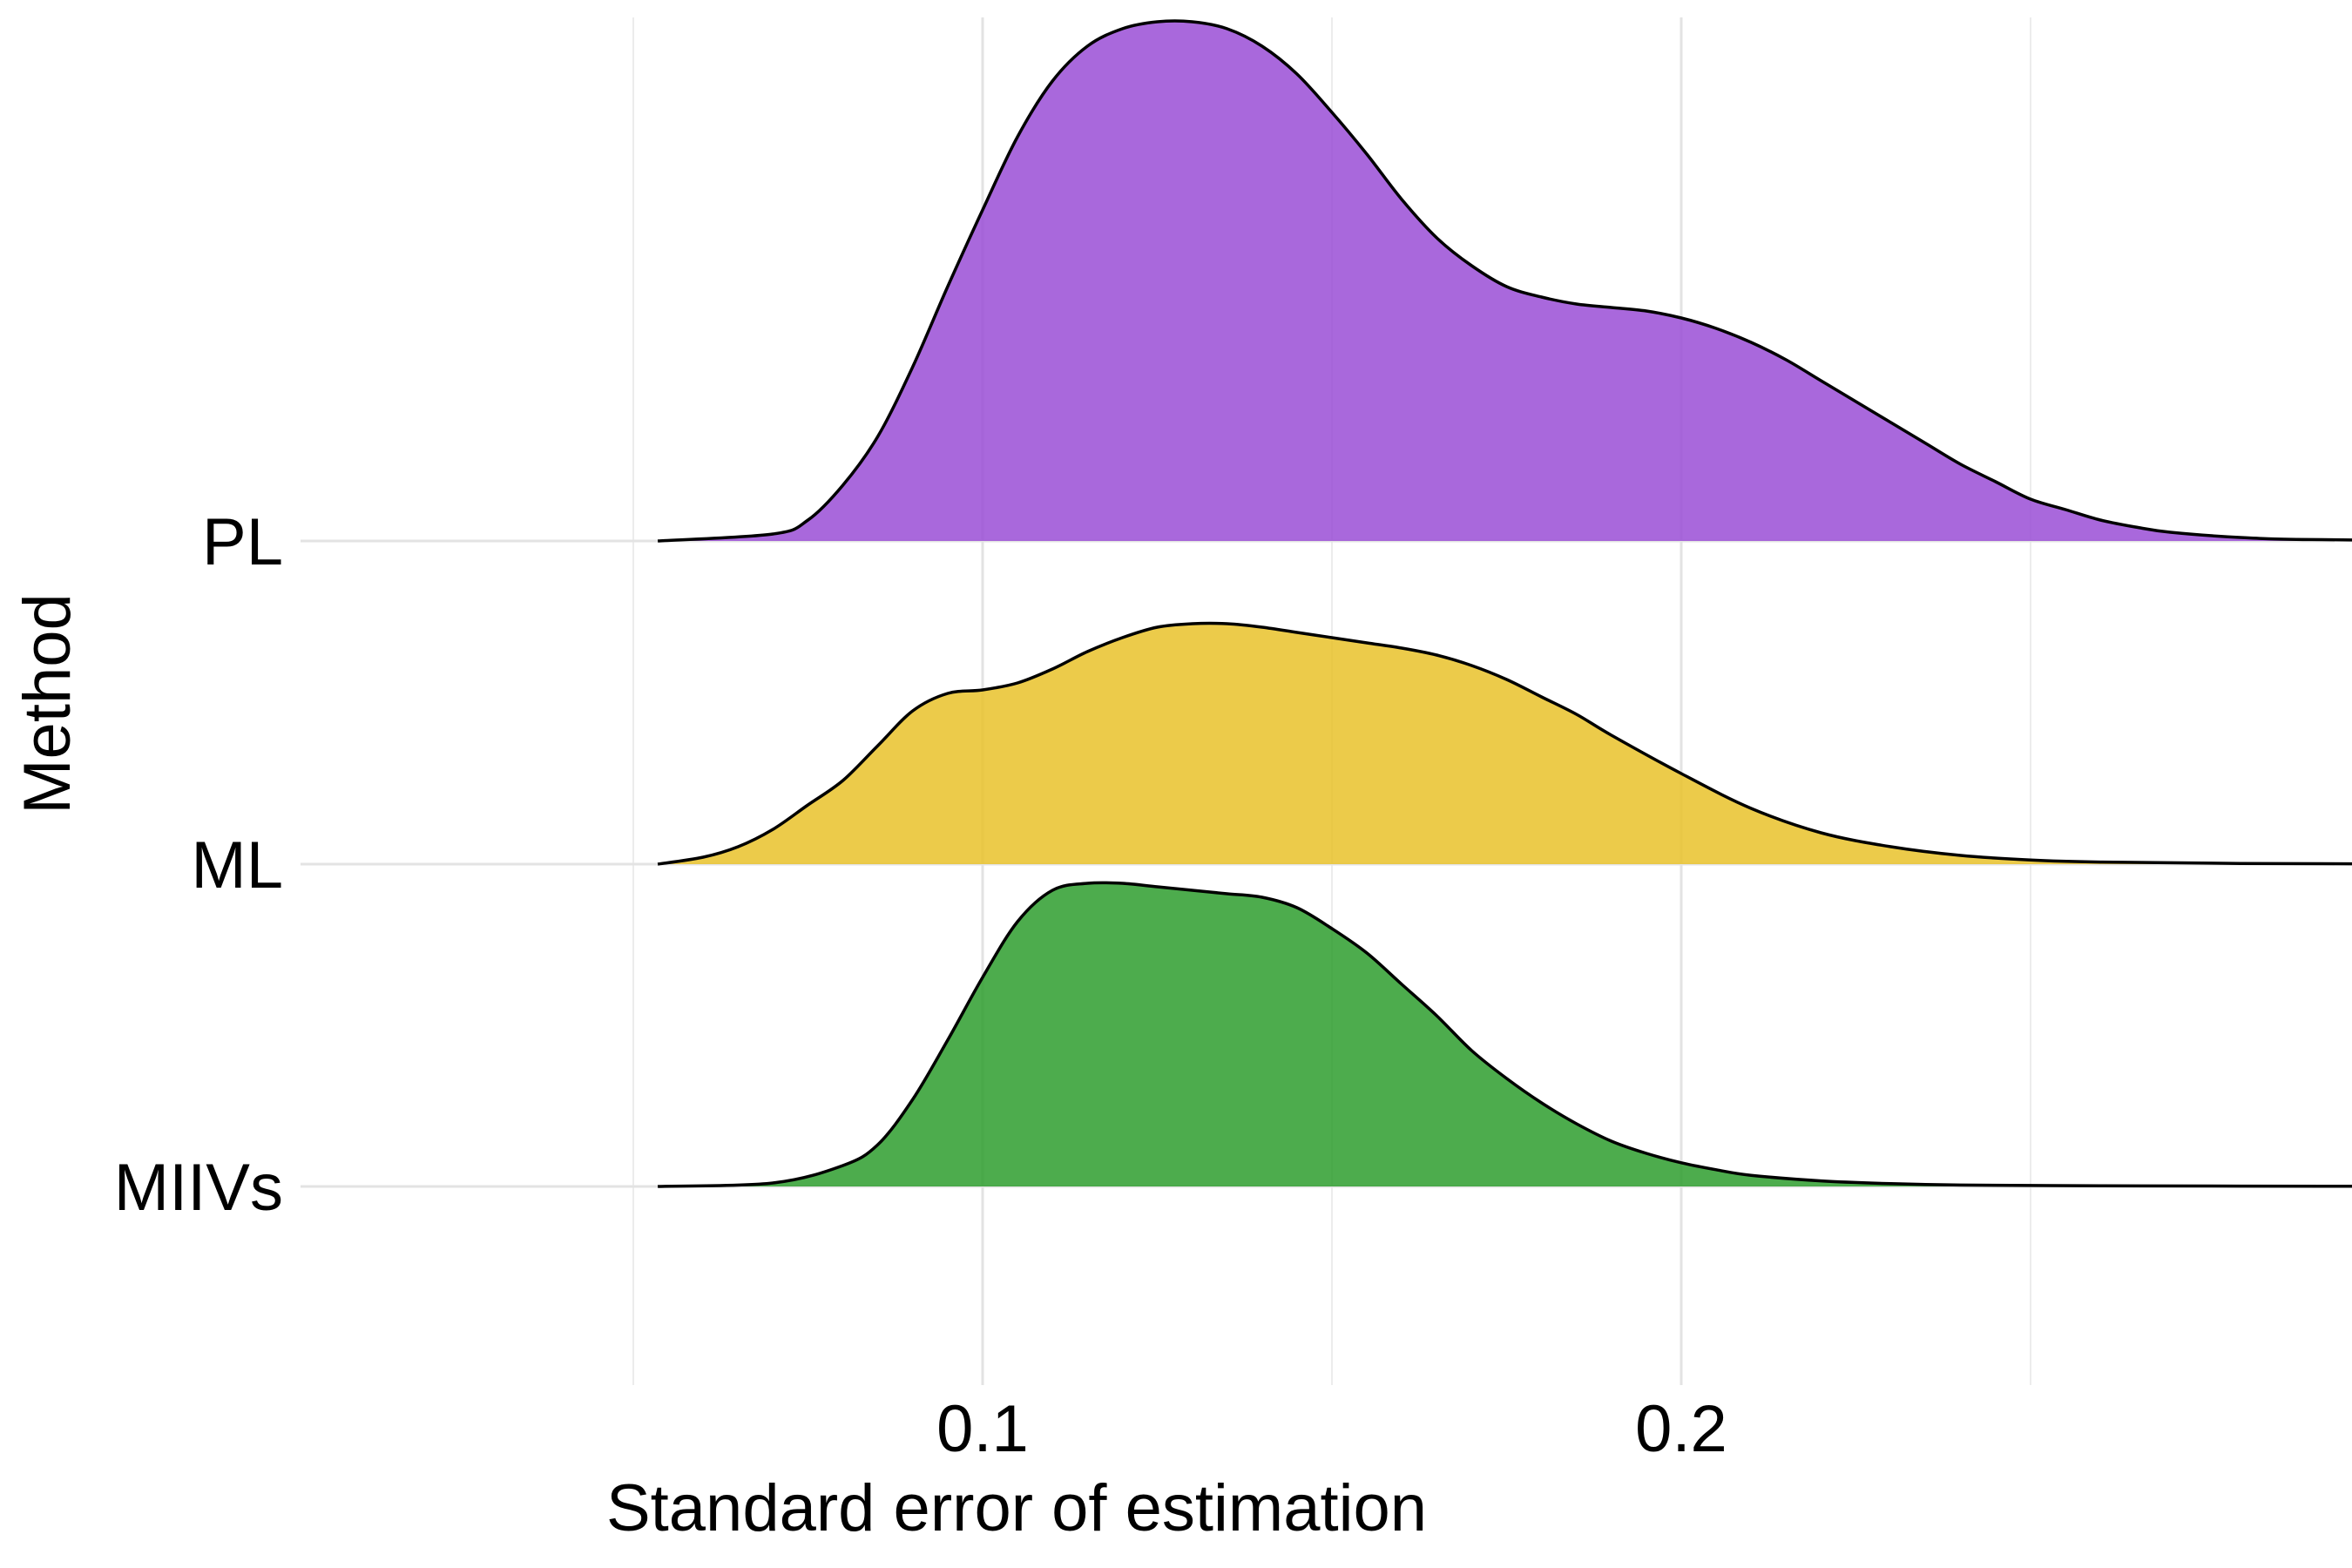 The image size is (2352, 1568). I want to click on ridge-outline-ml, so click(1504, 743).